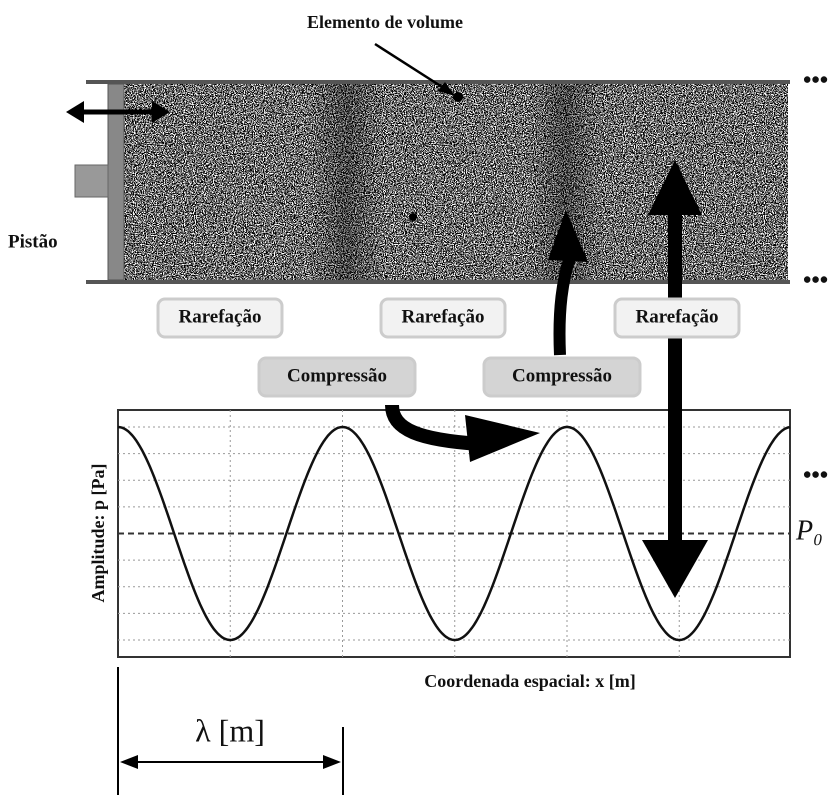  I want to click on y-axis-label: Amplitude: p [Pa], so click(98, 533).